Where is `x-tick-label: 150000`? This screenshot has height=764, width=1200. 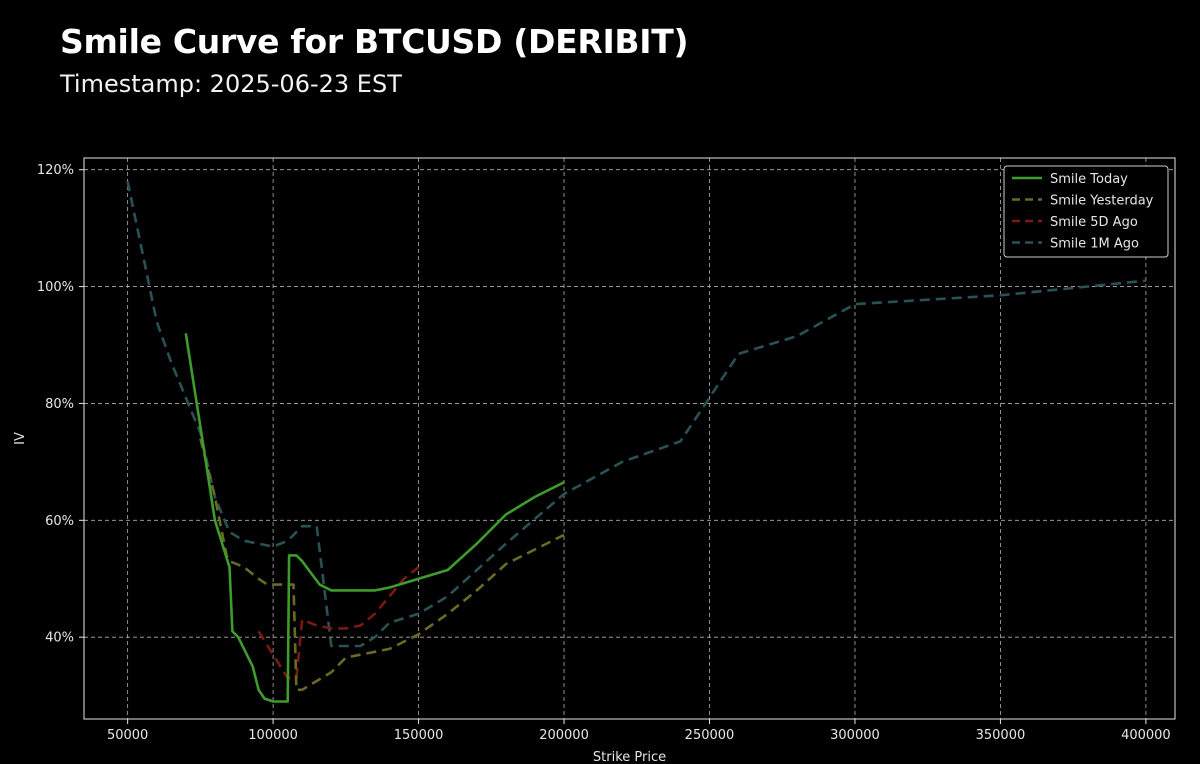
x-tick-label: 150000 is located at coordinates (419, 735).